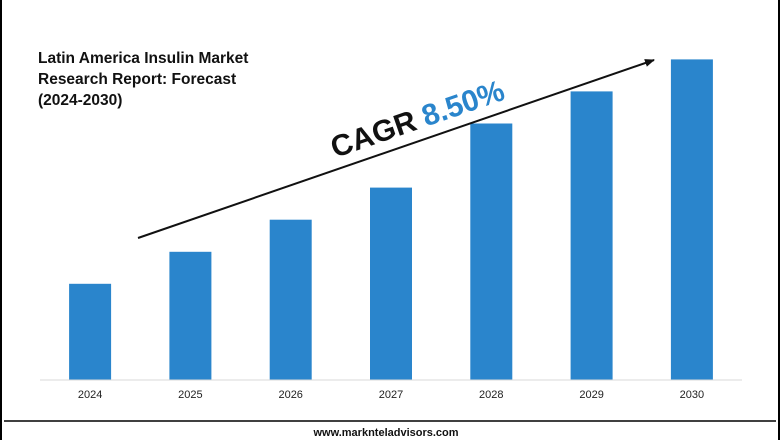 The image size is (780, 440). What do you see at coordinates (290, 395) in the screenshot?
I see `x-tick-label-2026: 2026` at bounding box center [290, 395].